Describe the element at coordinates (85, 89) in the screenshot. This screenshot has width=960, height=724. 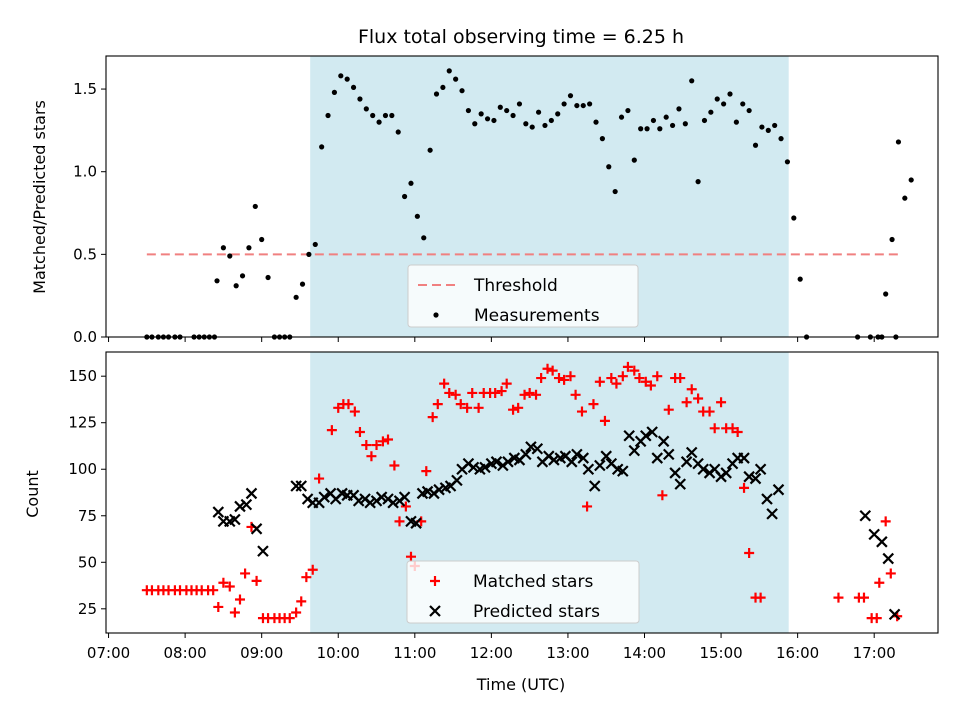
I see `y-tick-label: 1.5` at that location.